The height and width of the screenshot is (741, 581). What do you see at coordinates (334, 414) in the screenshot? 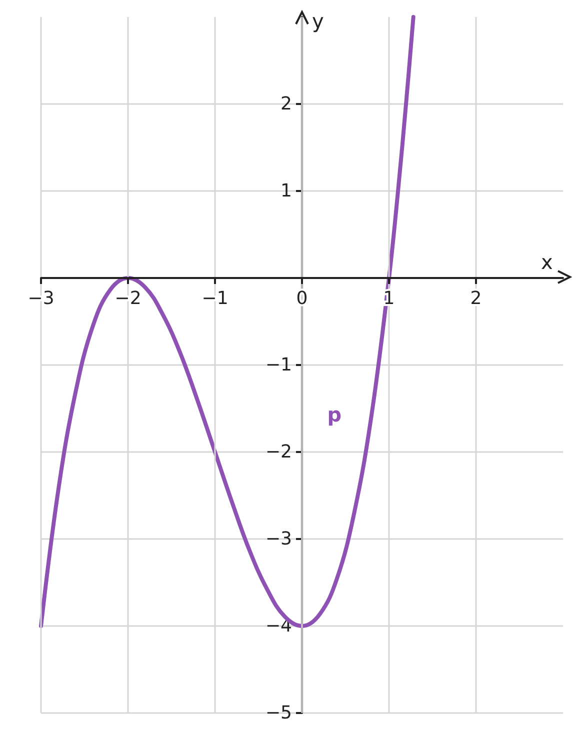
I see `series-label: p` at bounding box center [334, 414].